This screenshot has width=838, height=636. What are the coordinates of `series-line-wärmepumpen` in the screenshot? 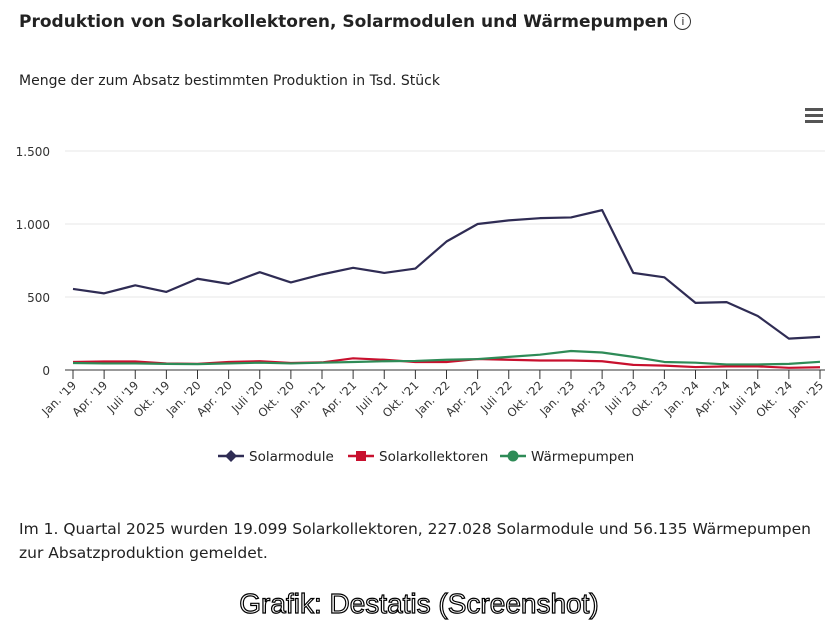 It's located at (446, 357).